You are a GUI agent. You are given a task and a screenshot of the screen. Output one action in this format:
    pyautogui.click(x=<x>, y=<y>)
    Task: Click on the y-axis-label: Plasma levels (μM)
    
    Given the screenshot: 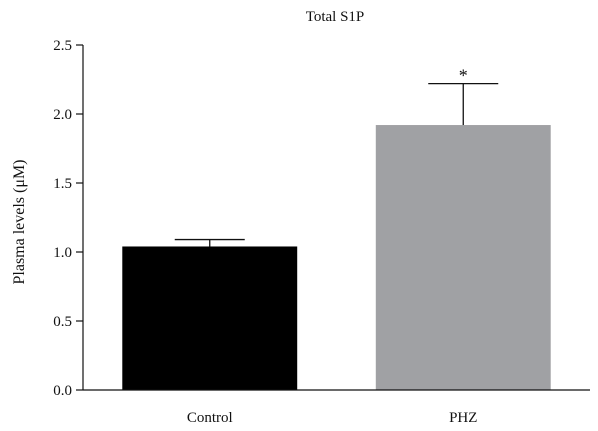 What is the action you would take?
    pyautogui.click(x=19, y=222)
    